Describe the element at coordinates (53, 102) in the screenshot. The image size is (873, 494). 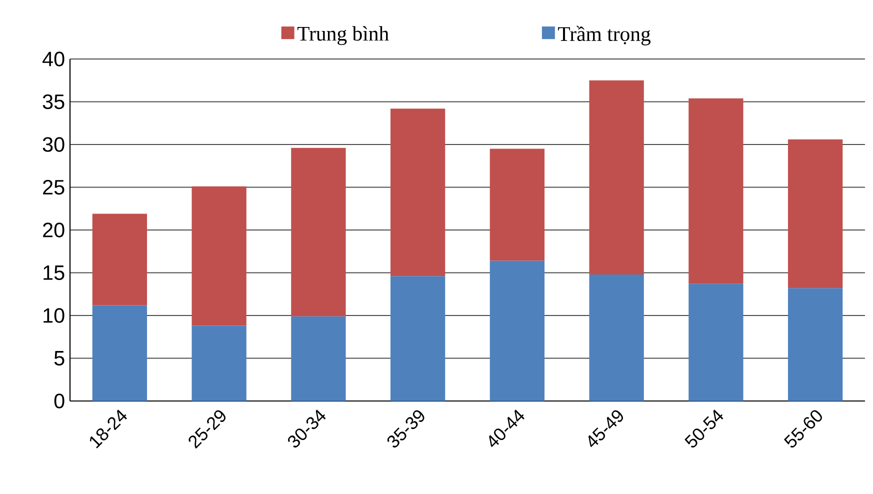
I see `y-tick-label: 35` at that location.